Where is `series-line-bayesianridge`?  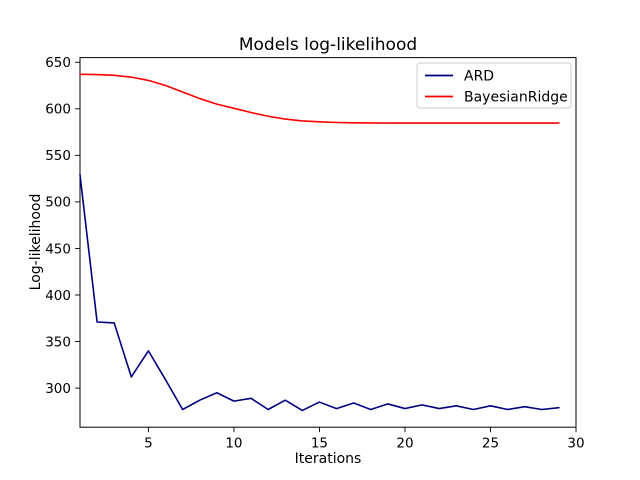 series-line-bayesianridge is located at coordinates (319, 98).